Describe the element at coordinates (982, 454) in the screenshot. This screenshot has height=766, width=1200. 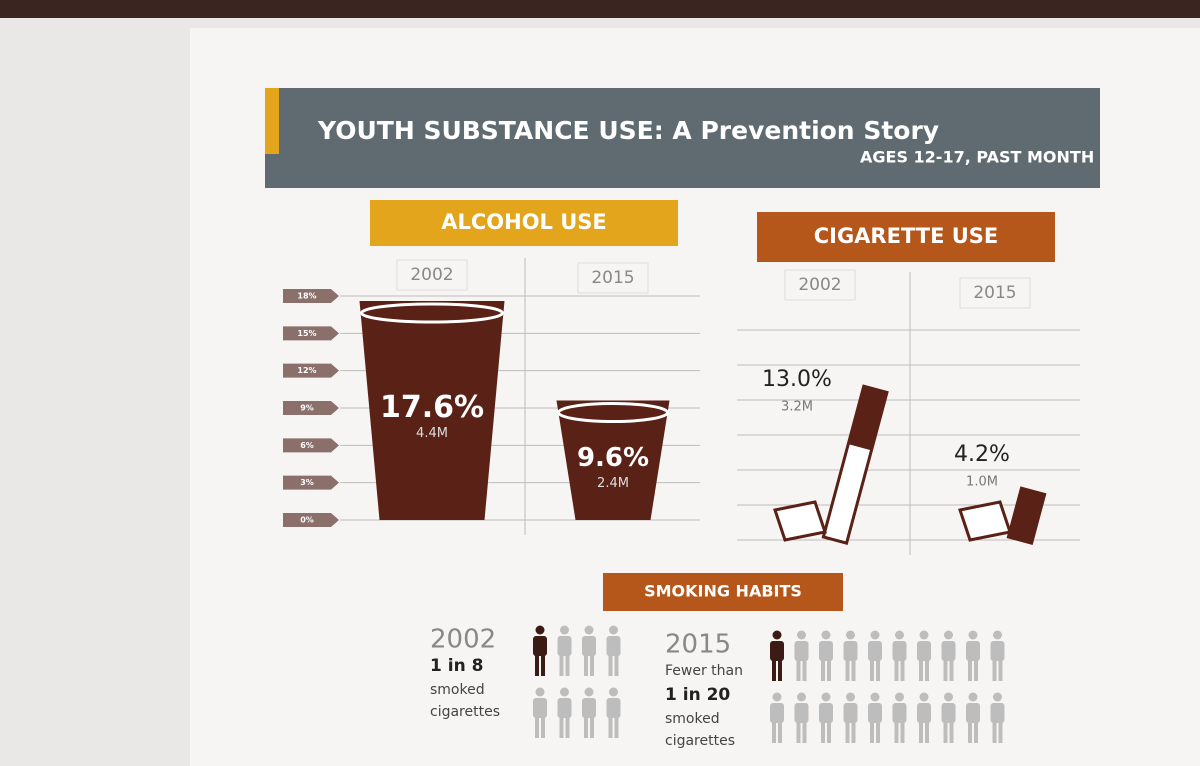
I see `value-label: 4.2%` at that location.